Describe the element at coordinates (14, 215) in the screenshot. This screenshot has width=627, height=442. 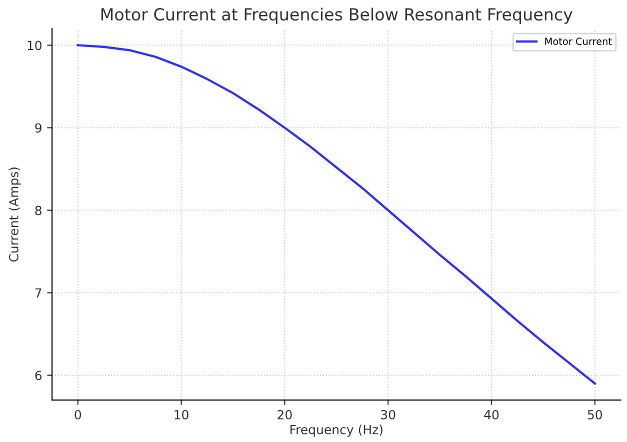
I see `y-axis-title: Current (Amps)` at that location.